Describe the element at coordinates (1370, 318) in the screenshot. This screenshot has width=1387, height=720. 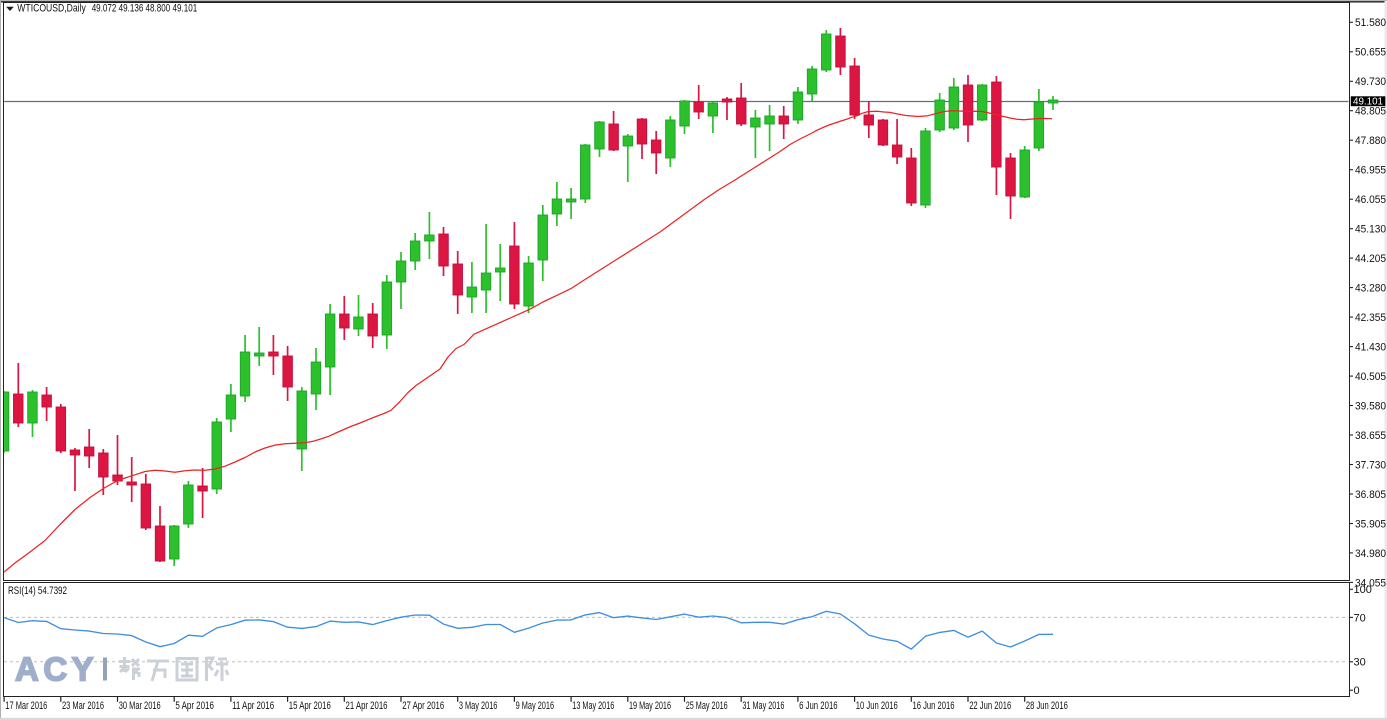
I see `svg-text: 42.355` at that location.